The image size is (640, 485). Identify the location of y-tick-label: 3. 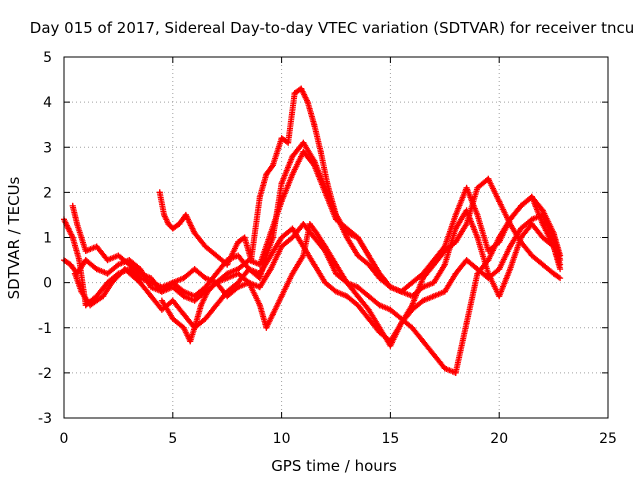
(47, 148).